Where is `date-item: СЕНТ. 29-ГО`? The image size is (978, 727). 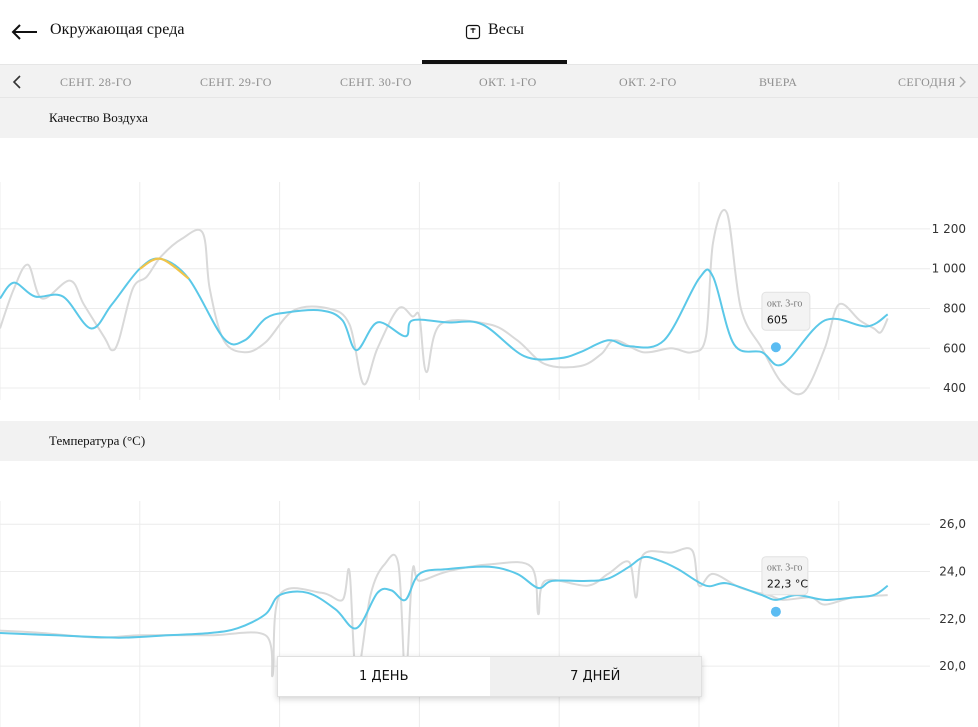 date-item: СЕНТ. 29-ГО is located at coordinates (236, 82).